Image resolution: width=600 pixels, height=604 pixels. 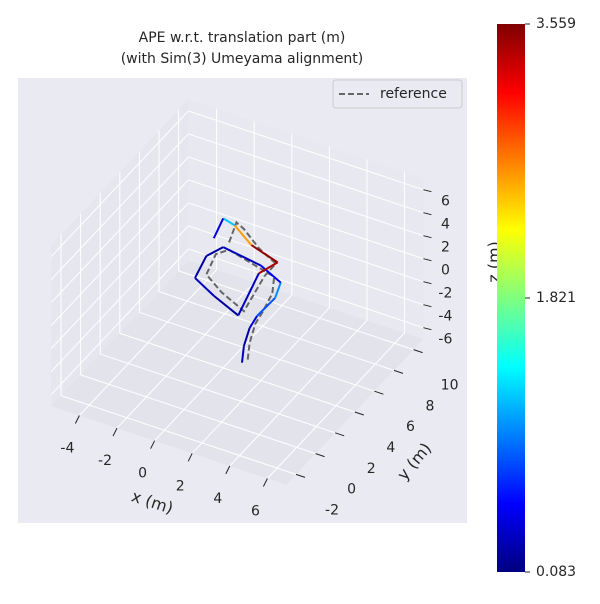 What do you see at coordinates (445, 340) in the screenshot?
I see `z-tick-label: -6` at bounding box center [445, 340].